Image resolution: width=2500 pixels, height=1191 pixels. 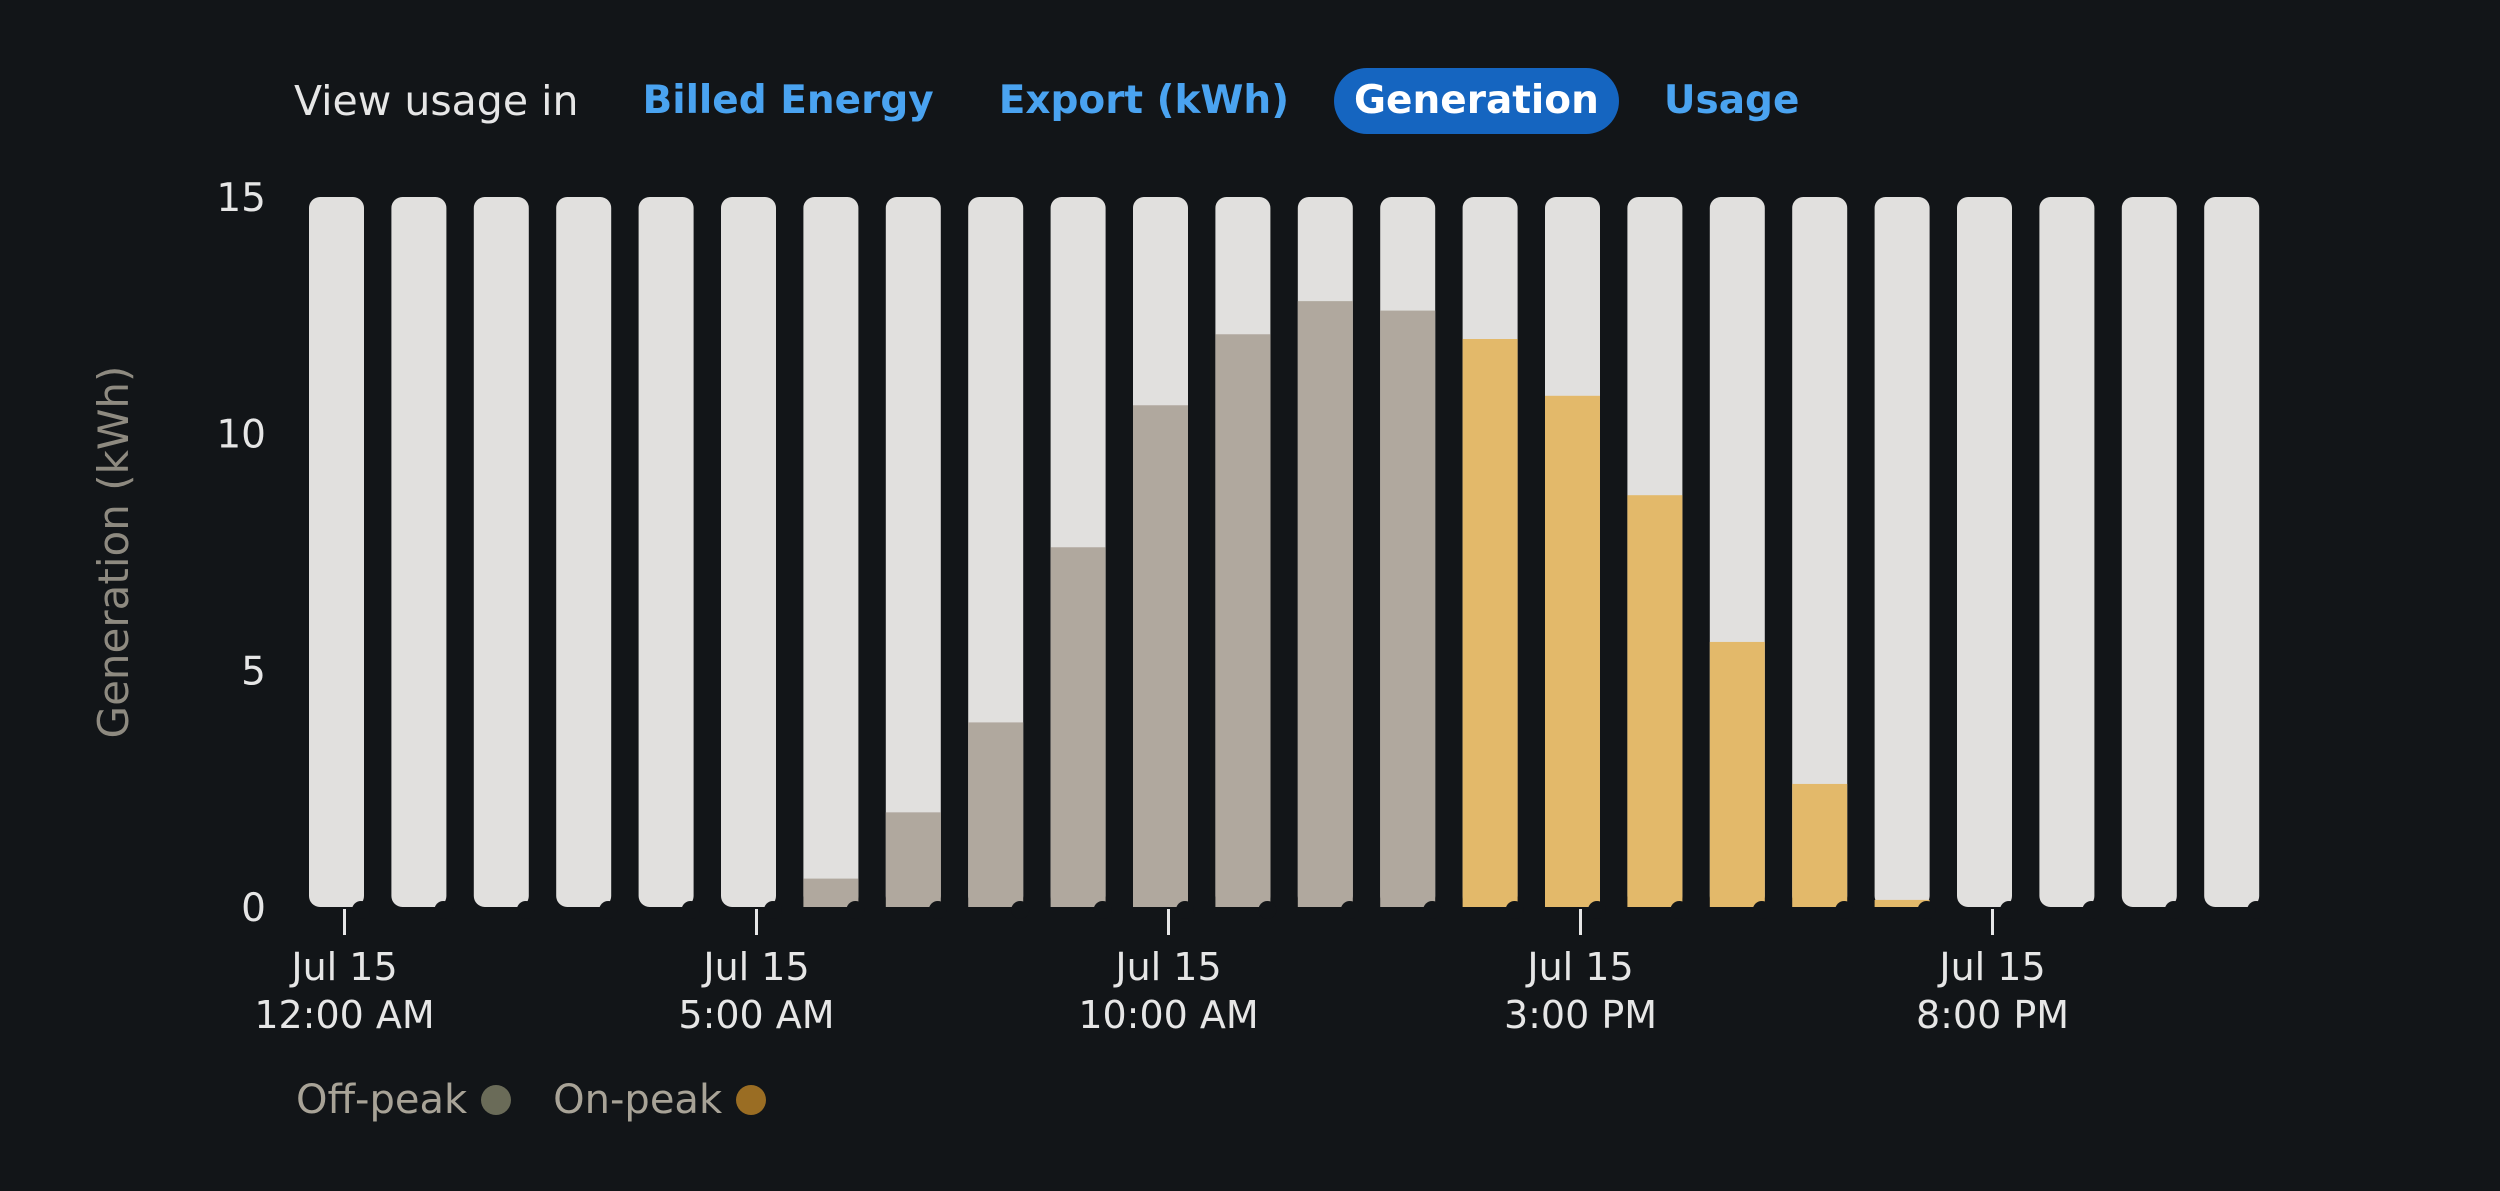 I want to click on legend-label-off-peak: Off-peak, so click(x=382, y=1100).